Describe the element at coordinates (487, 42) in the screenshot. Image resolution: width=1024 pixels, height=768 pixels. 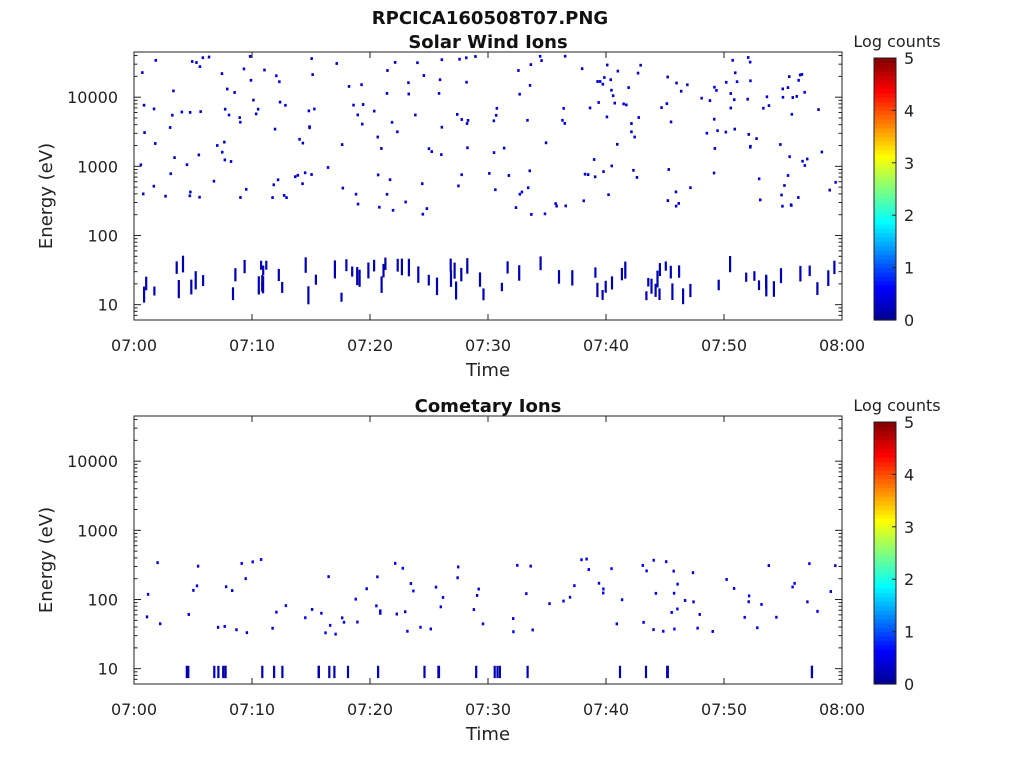
I see `panel-title: Solar Wind Ions` at that location.